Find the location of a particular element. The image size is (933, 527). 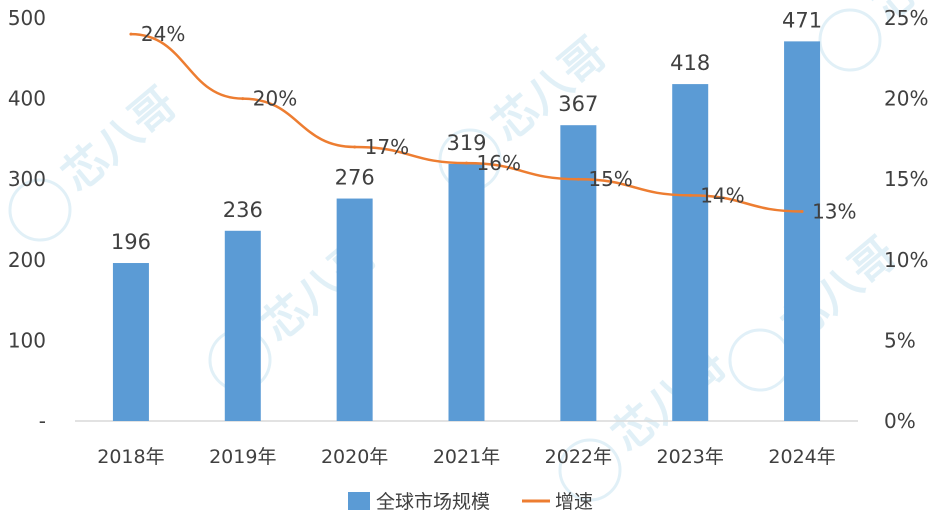

line-data-label: 24% is located at coordinates (163, 34).